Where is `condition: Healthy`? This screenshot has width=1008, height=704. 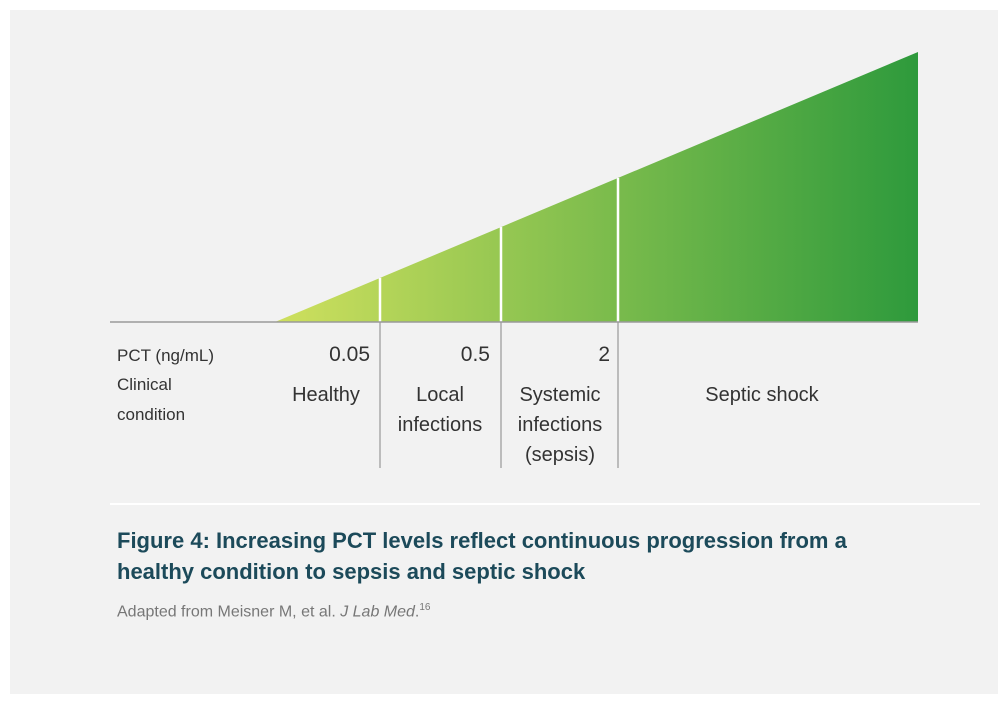 condition: Healthy is located at coordinates (326, 395).